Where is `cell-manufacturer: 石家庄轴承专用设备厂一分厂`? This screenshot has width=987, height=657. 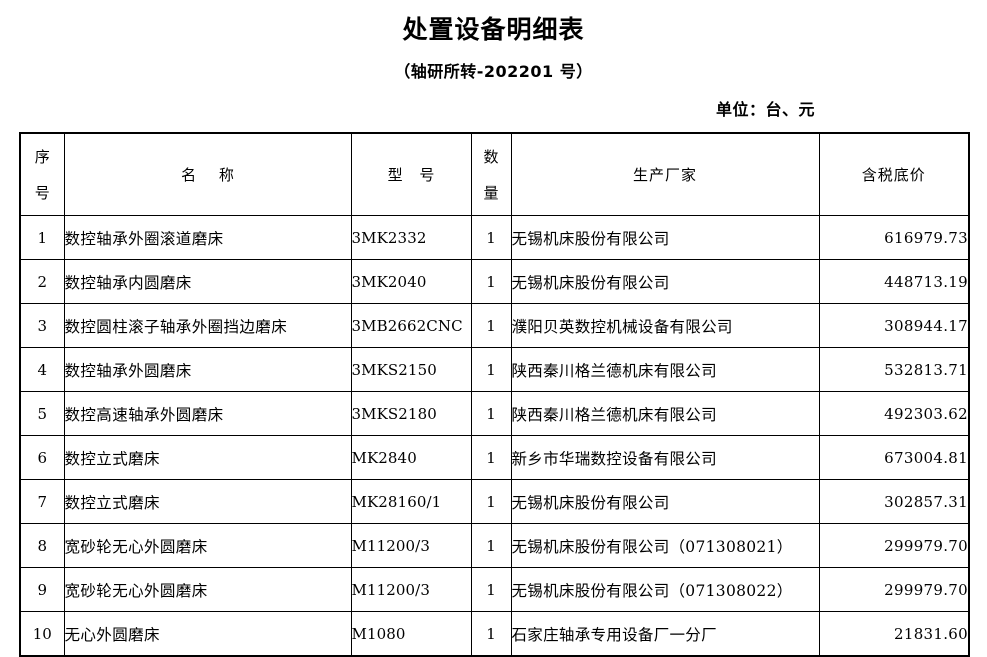 cell-manufacturer: 石家庄轴承专用设备厂一分厂 is located at coordinates (665, 634).